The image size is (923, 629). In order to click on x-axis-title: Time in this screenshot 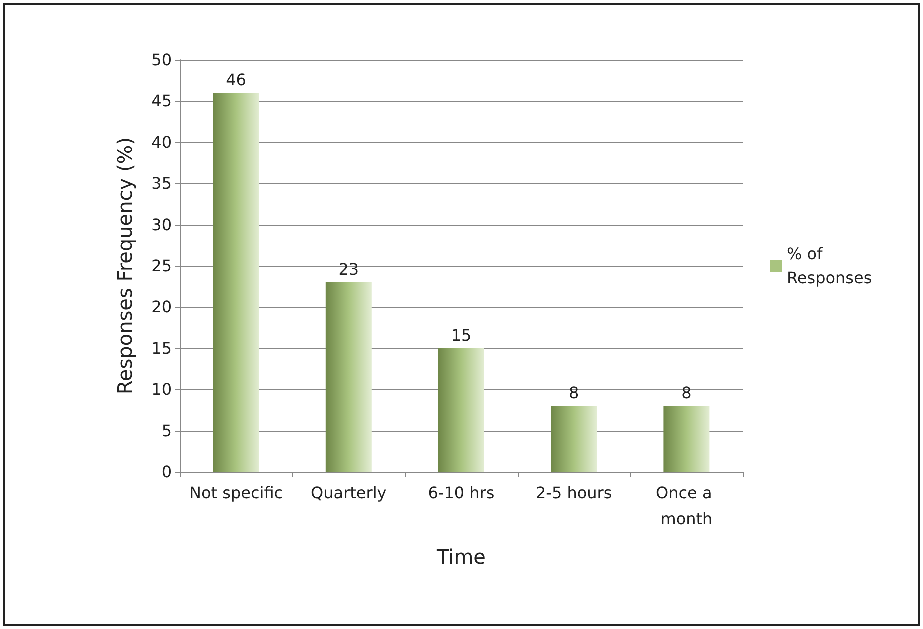, I will do `click(461, 557)`.